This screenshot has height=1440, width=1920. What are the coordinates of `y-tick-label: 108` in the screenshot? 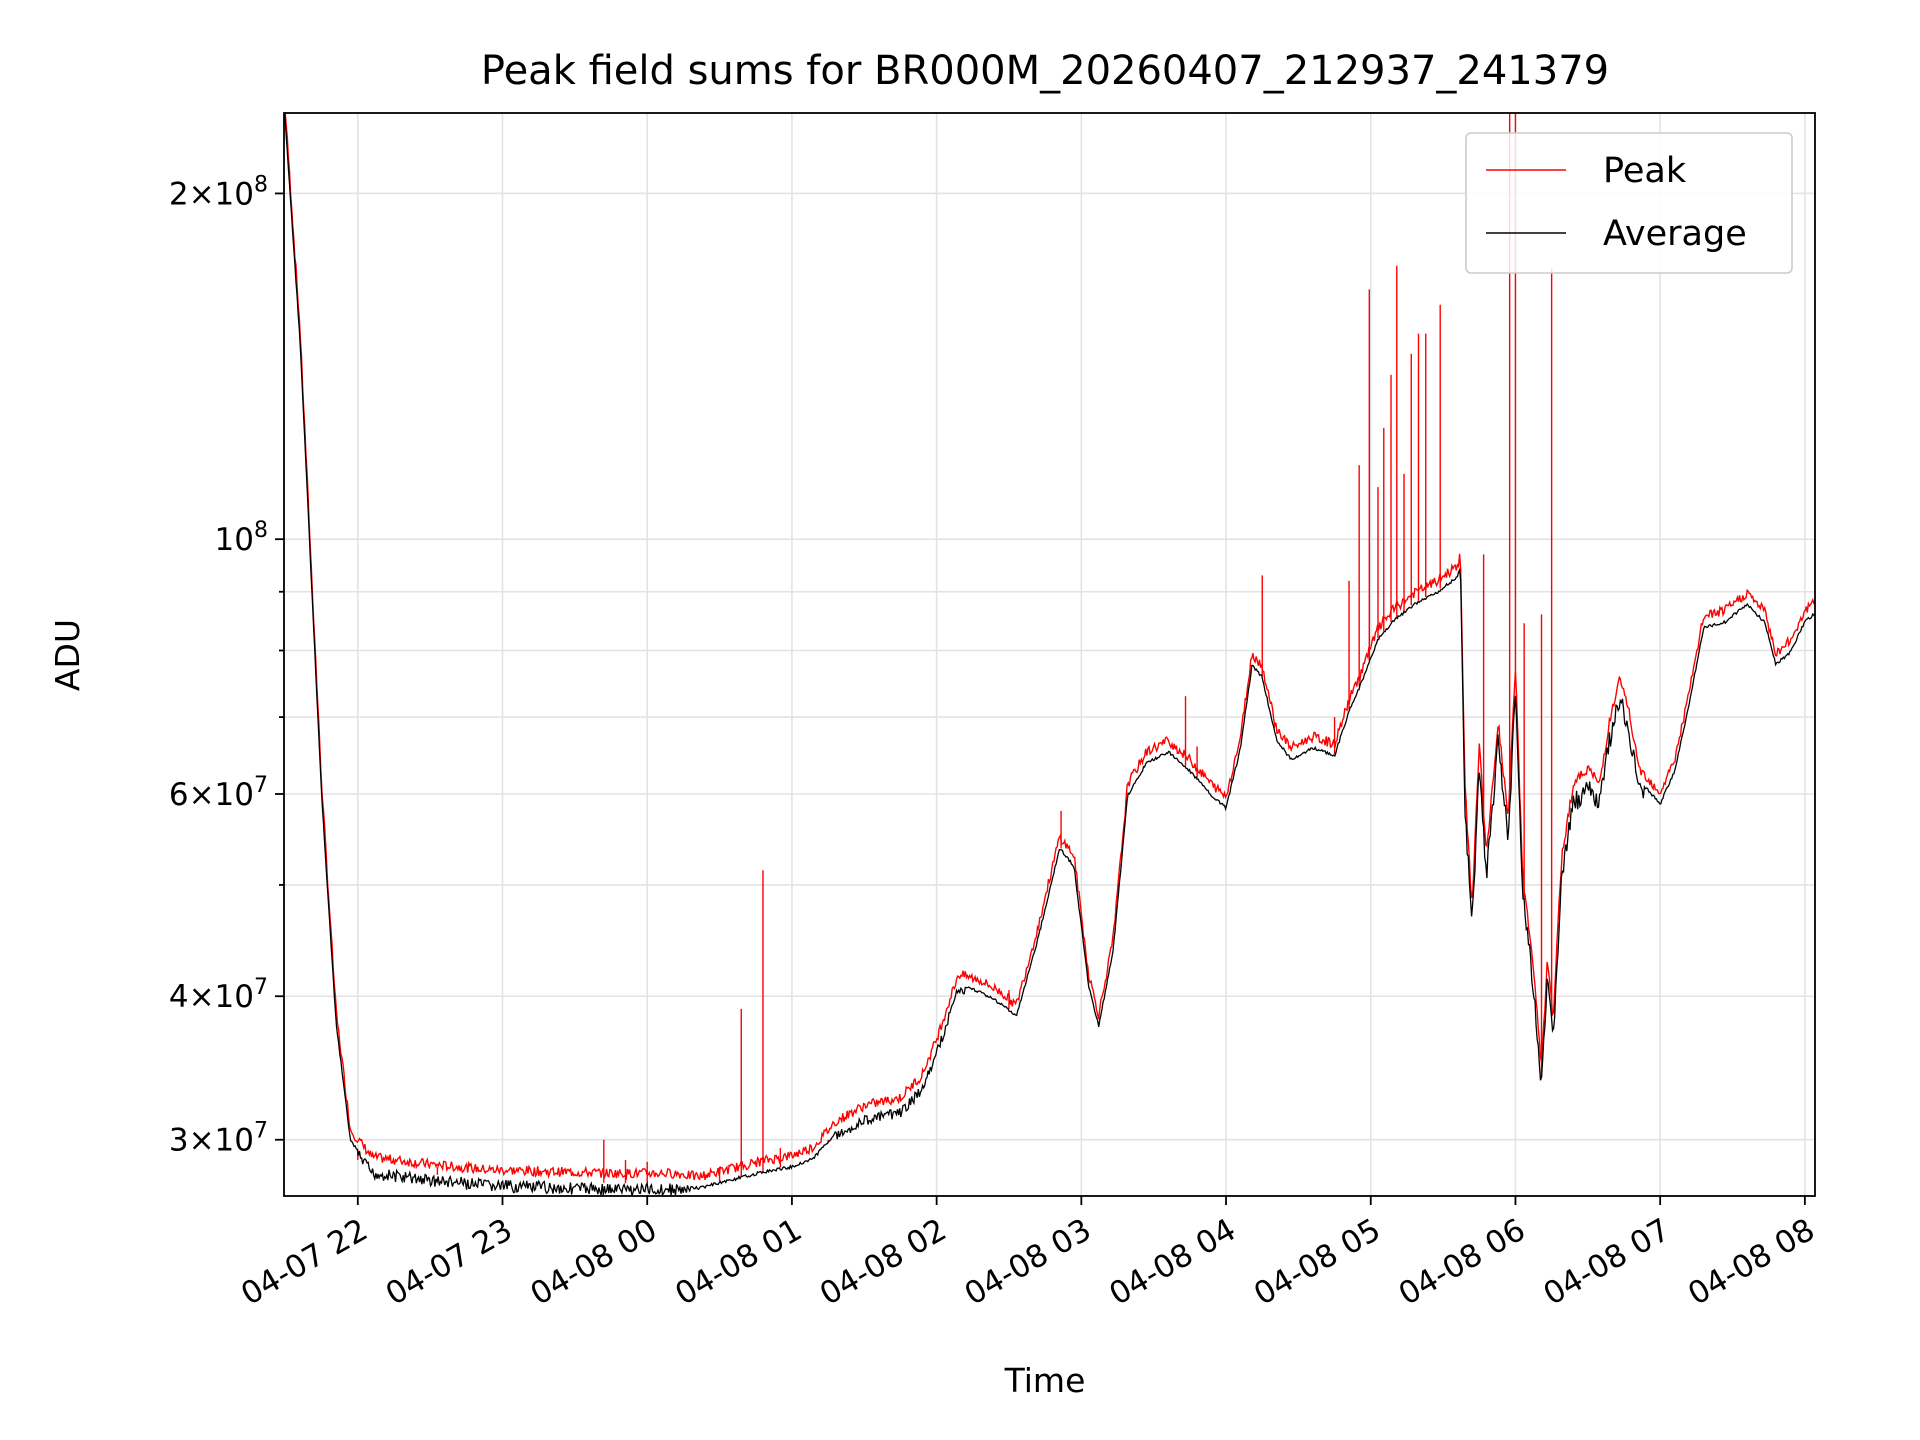 It's located at (241, 538).